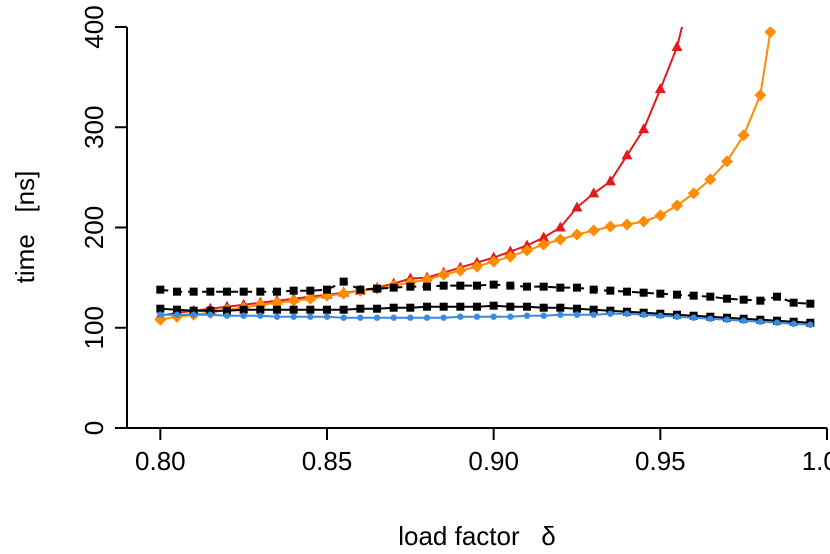 The width and height of the screenshot is (830, 554). I want to click on y-tick-label-3: 200, so click(94, 227).